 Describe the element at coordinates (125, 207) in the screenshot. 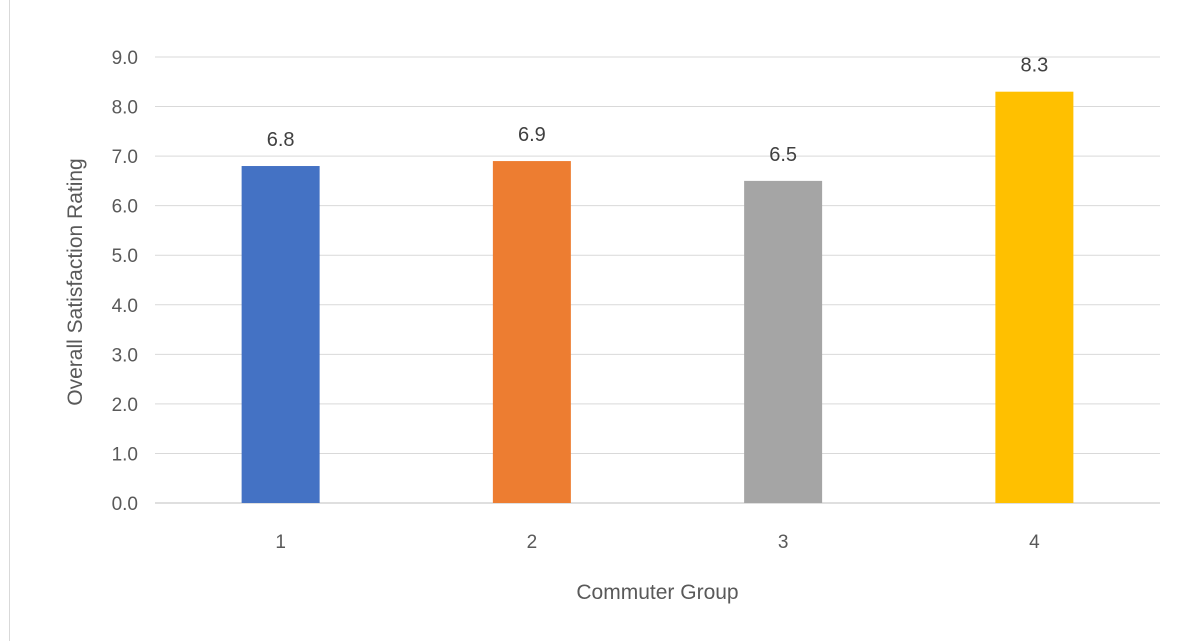

I see `y-tick-label: 6.0` at that location.